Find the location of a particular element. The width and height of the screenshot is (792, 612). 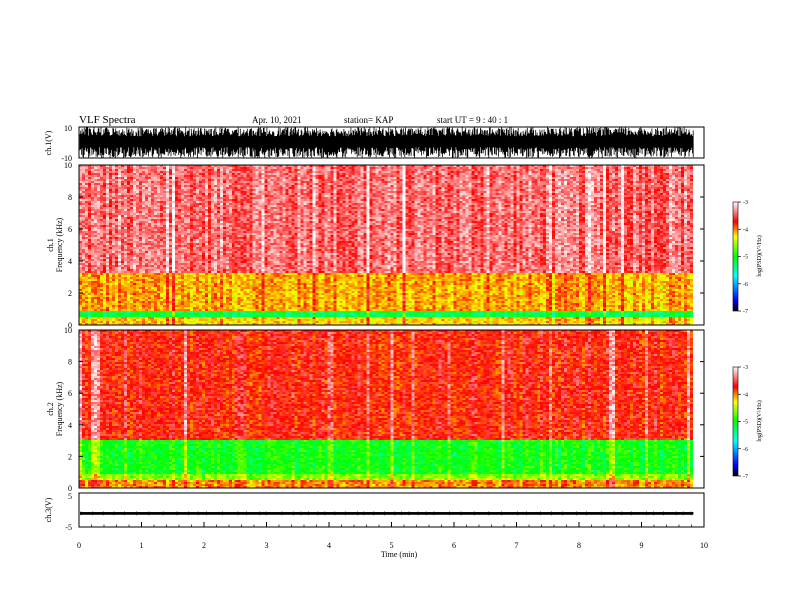

ch1-colorbar: -3 -4 -5 -6 -7 log(PSD)(V²/Hz) is located at coordinates (747, 257).